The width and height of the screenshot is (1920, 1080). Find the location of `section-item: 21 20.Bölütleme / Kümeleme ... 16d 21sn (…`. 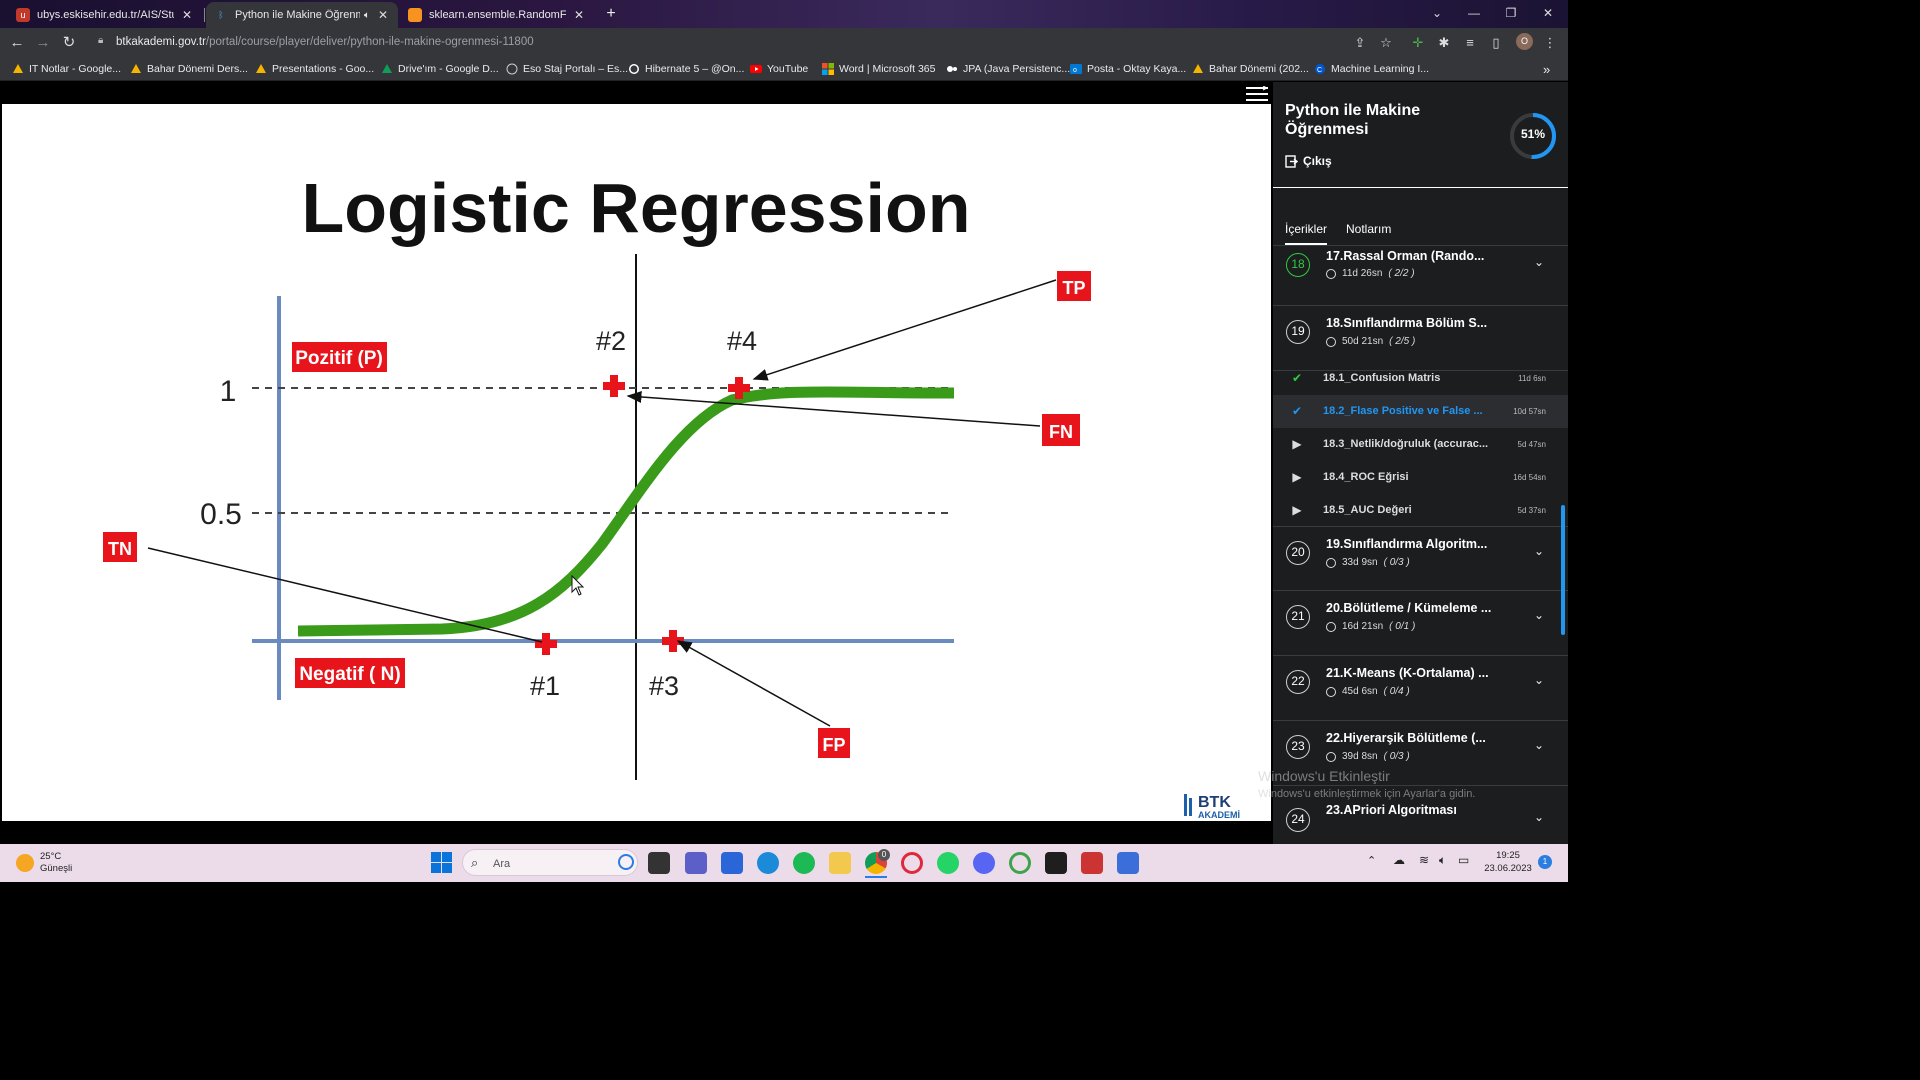

section-item: 21 20.Bölütleme / Kümeleme ... 16d 21sn (… is located at coordinates (1420, 623).